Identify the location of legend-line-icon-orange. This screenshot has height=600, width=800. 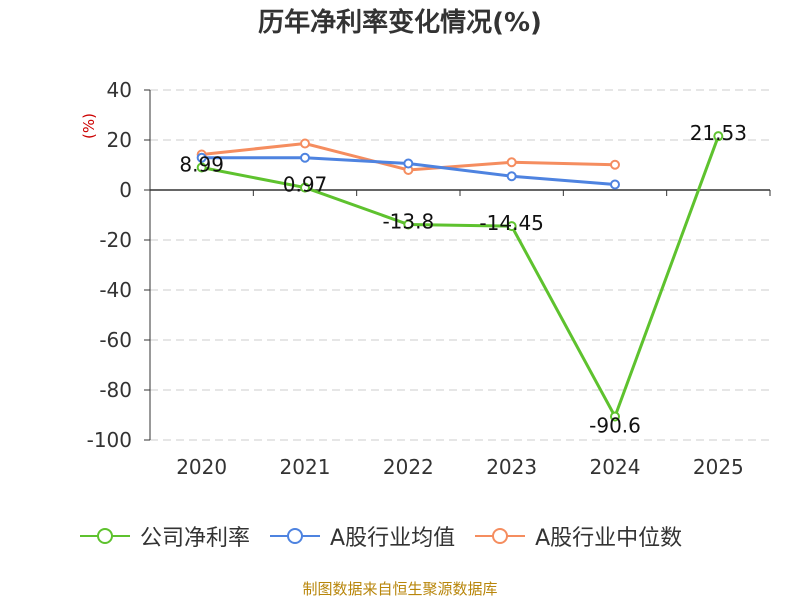
(500, 536).